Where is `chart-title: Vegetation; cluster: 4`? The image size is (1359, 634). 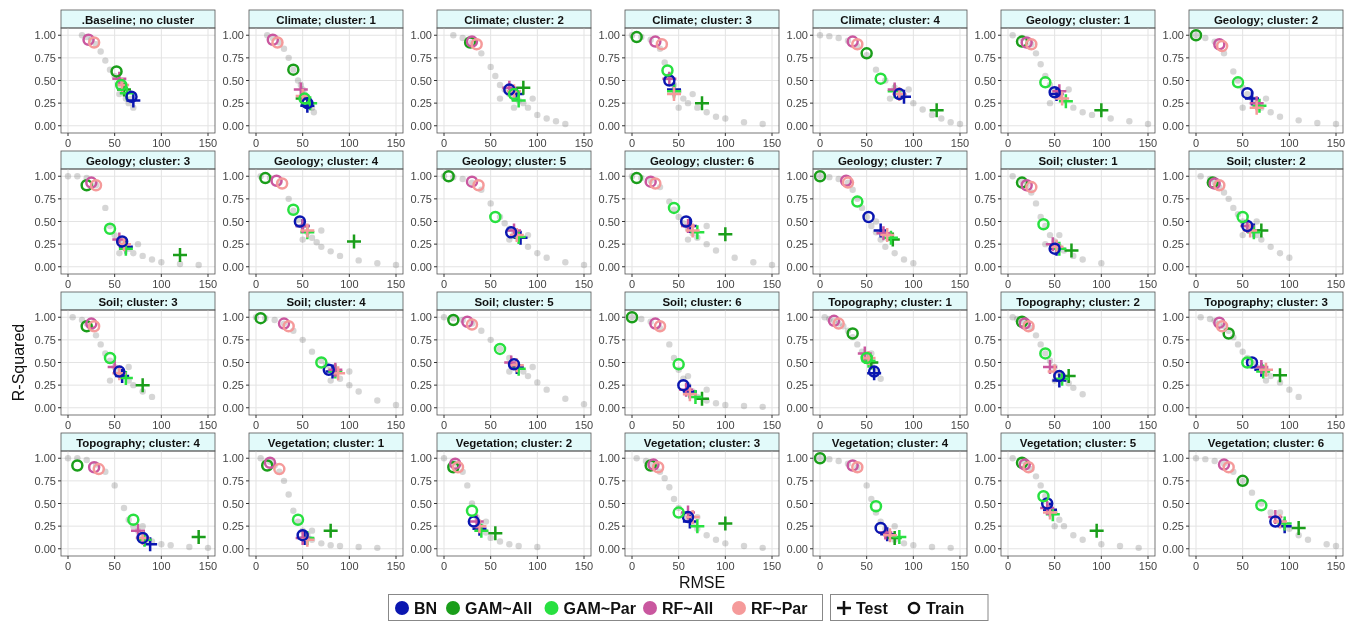 chart-title: Vegetation; cluster: 4 is located at coordinates (890, 442).